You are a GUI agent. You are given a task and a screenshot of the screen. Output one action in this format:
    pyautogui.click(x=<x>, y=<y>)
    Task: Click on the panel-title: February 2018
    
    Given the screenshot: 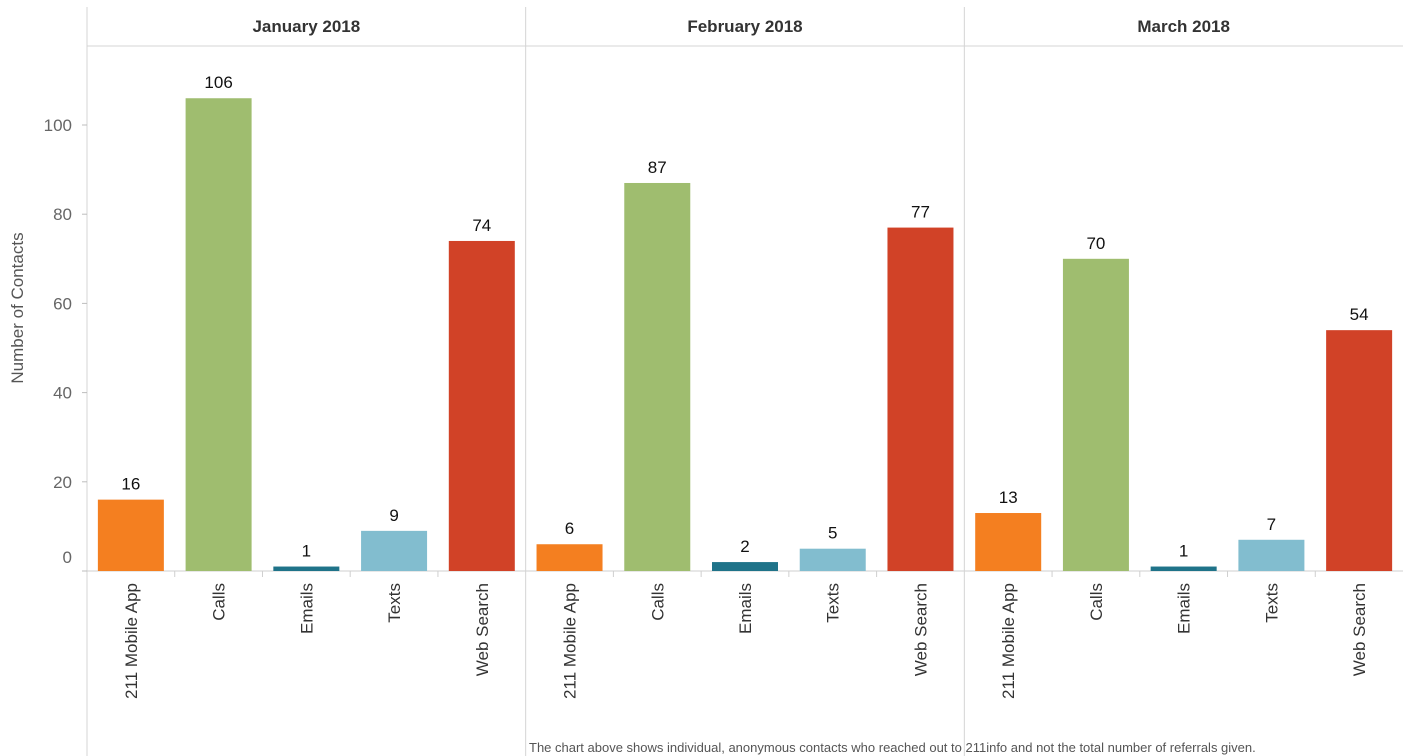 What is the action you would take?
    pyautogui.click(x=744, y=26)
    